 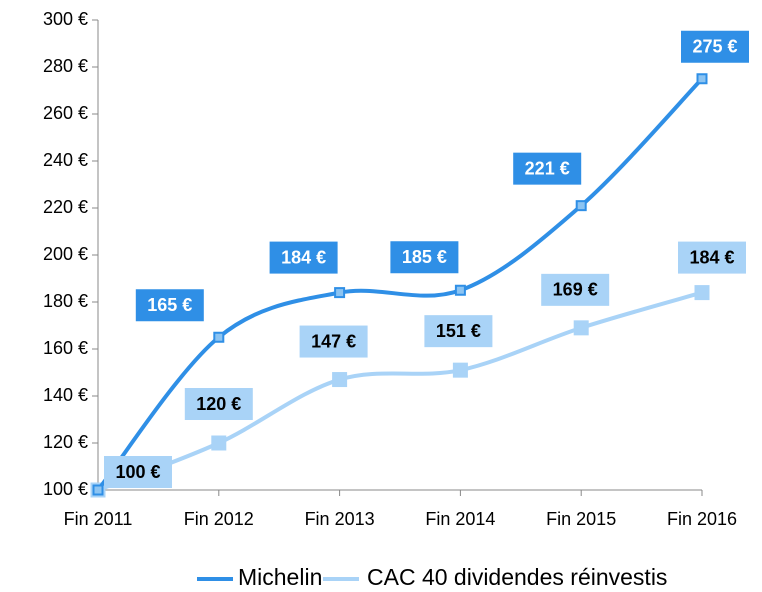 I want to click on legend-label: Michelin, so click(x=280, y=577).